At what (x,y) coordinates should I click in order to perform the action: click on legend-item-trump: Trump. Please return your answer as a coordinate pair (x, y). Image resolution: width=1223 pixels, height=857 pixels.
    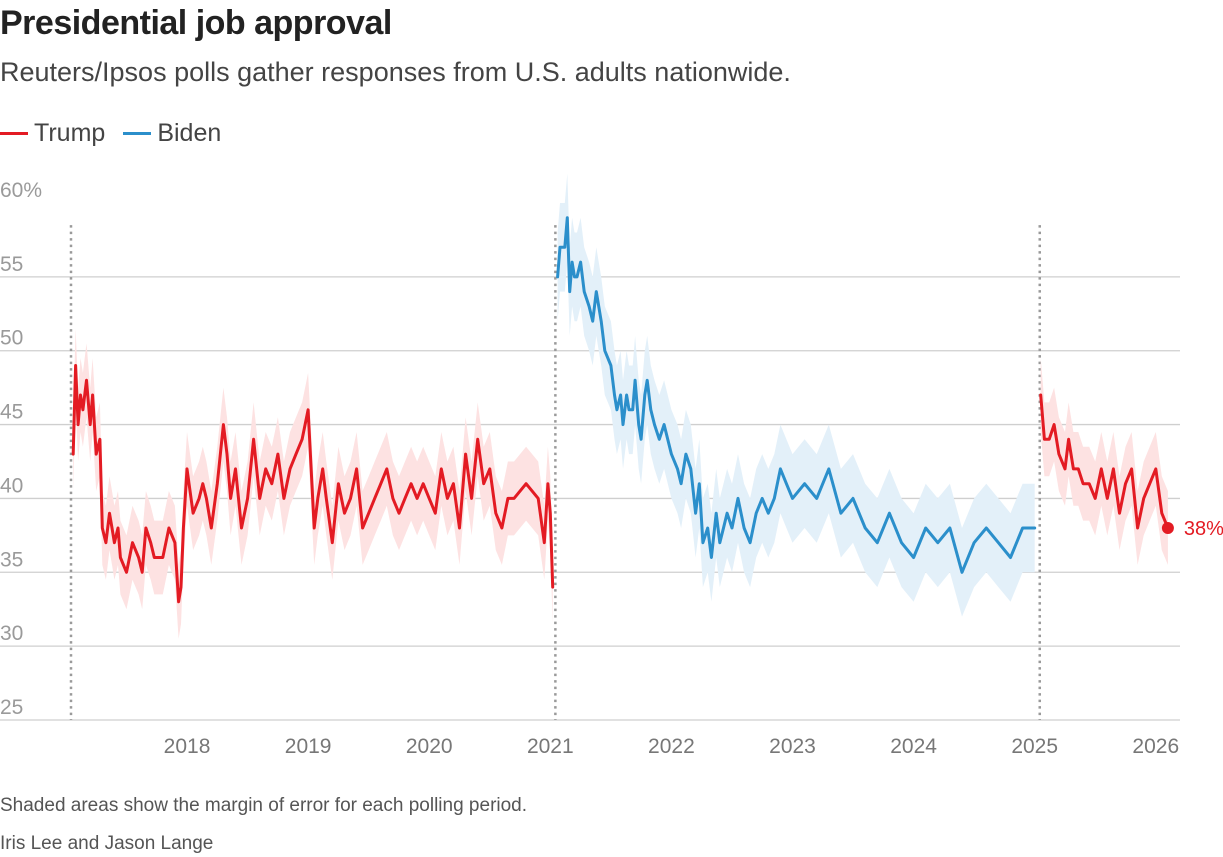
    Looking at the image, I should click on (52, 133).